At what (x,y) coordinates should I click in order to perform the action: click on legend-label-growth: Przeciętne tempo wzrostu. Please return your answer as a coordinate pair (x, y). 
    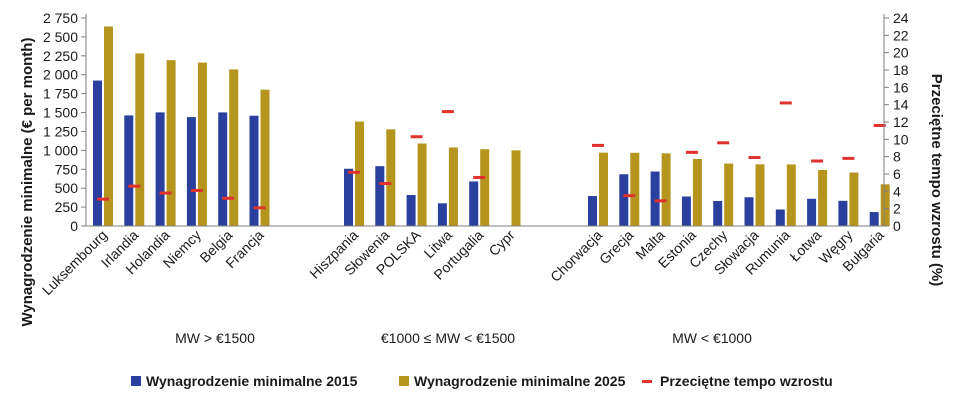
    Looking at the image, I should click on (746, 381).